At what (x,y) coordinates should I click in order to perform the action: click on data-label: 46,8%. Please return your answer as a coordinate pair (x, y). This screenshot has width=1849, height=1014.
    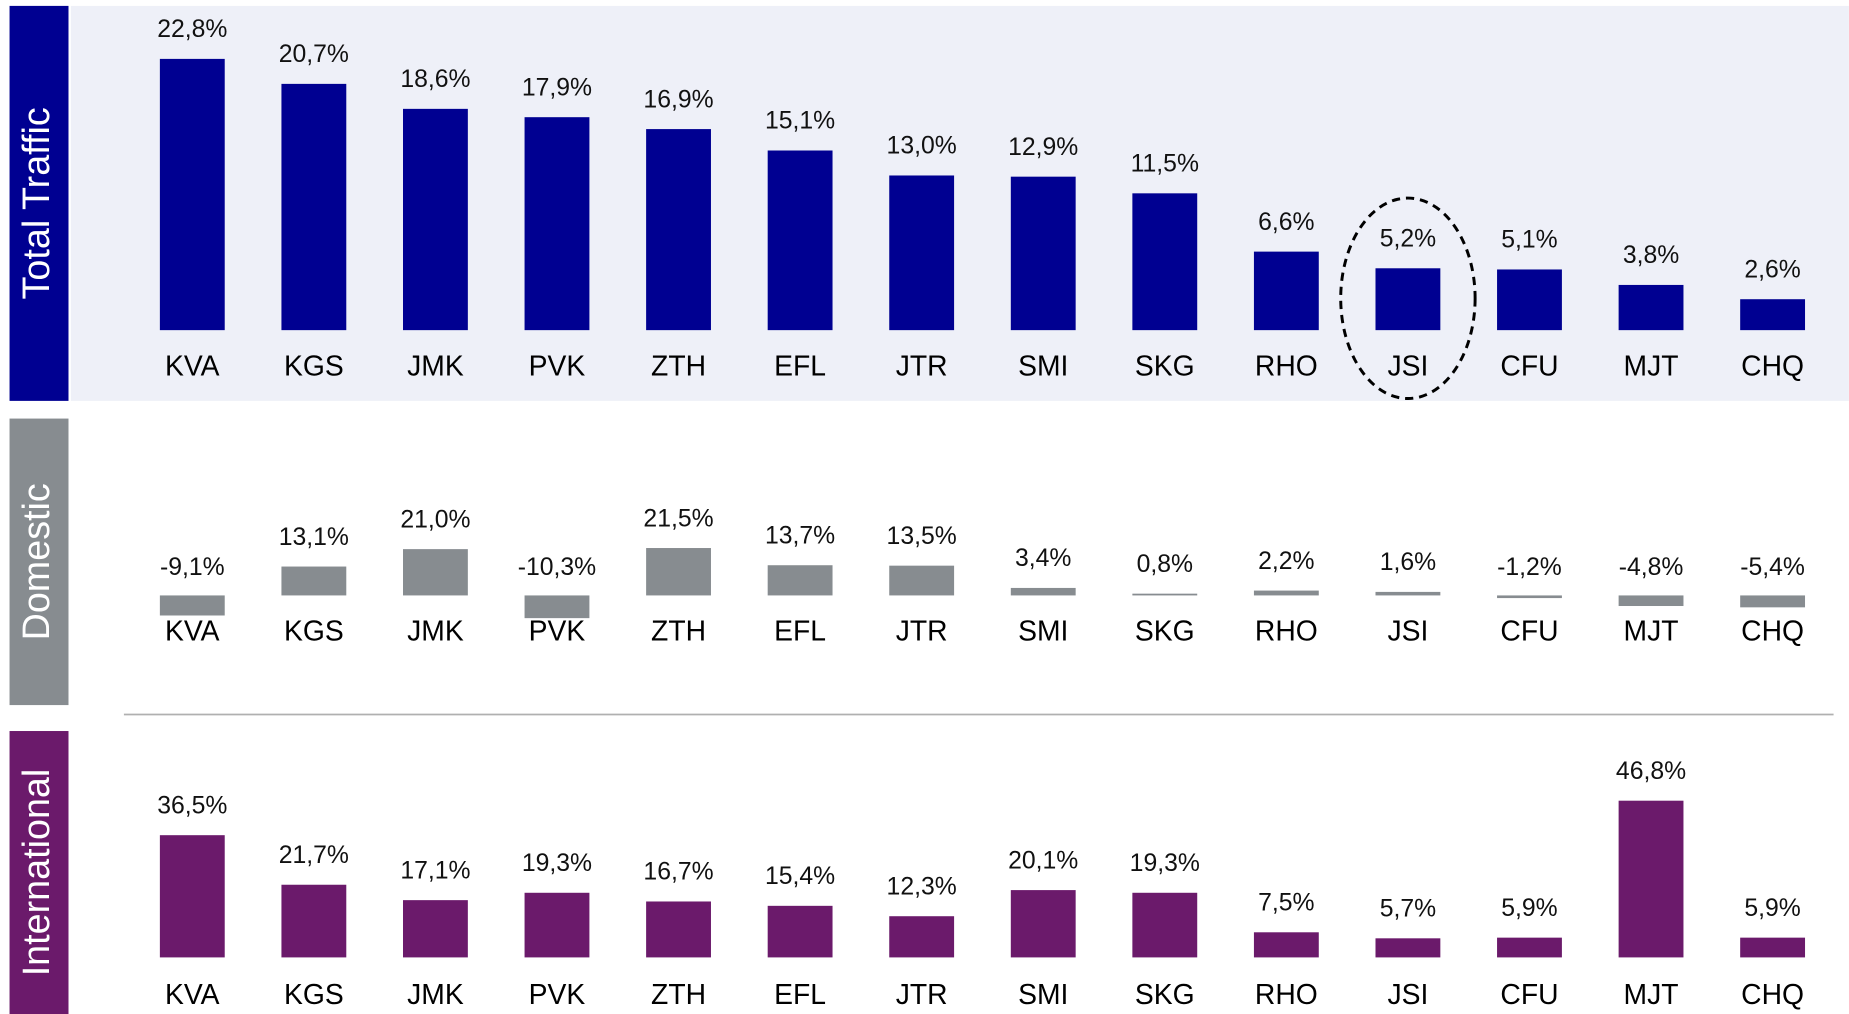
    Looking at the image, I should click on (1651, 771).